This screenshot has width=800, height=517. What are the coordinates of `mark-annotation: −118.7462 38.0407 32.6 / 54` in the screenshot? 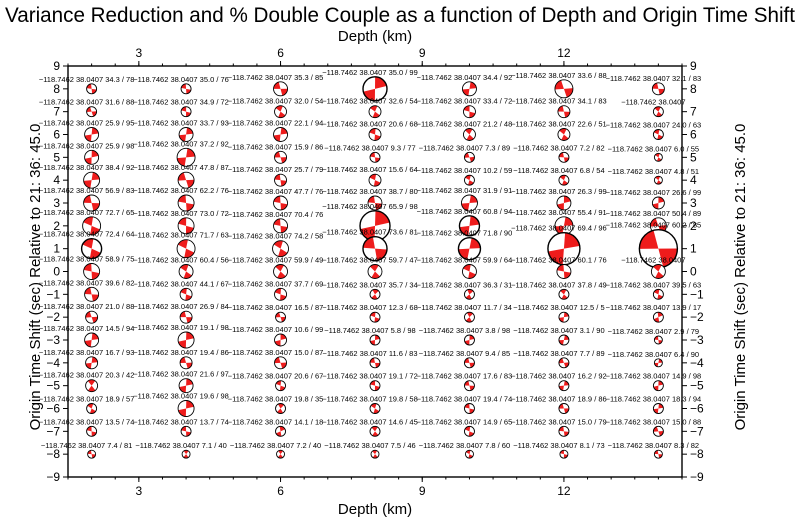 It's located at (370, 101).